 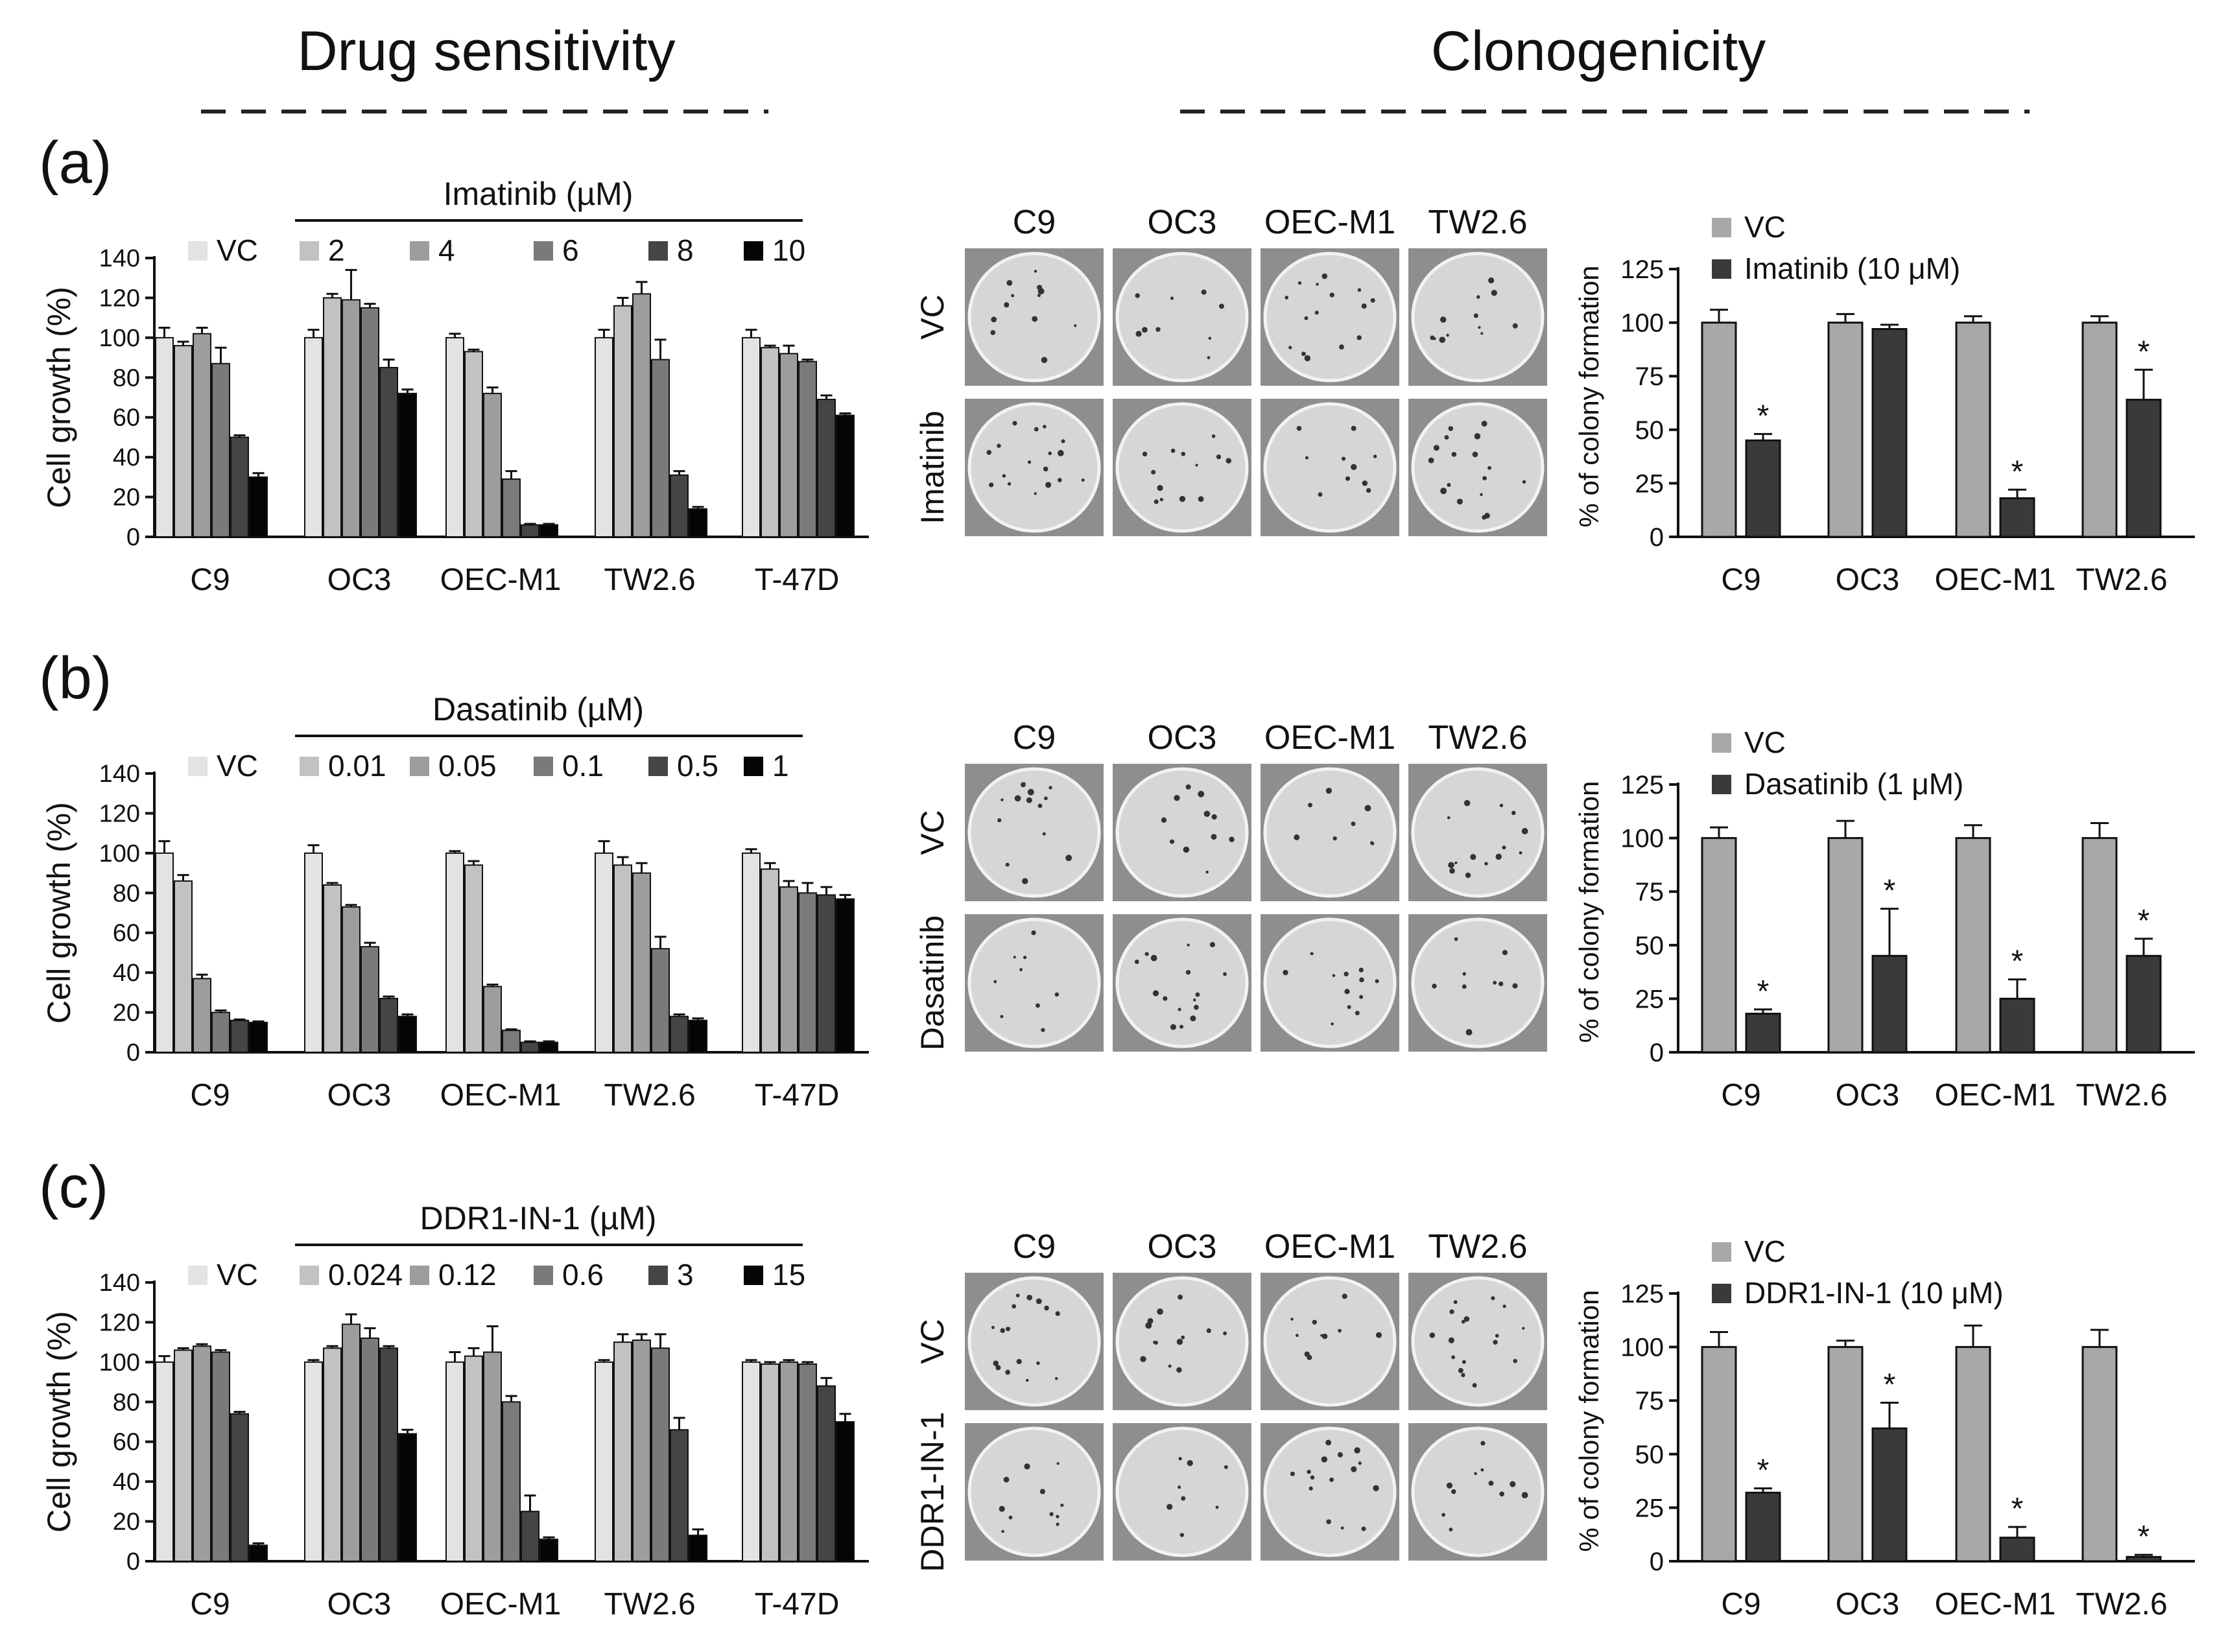 What do you see at coordinates (1874, 1293) in the screenshot?
I see `legend-label: DDR1-IN-1 (10 μM)` at bounding box center [1874, 1293].